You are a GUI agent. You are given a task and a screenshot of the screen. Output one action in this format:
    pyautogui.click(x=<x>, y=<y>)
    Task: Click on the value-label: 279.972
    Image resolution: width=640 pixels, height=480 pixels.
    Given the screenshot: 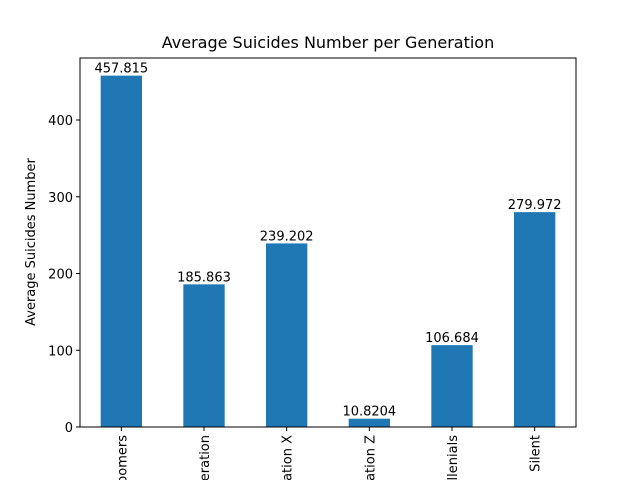 What is the action you would take?
    pyautogui.click(x=535, y=205)
    